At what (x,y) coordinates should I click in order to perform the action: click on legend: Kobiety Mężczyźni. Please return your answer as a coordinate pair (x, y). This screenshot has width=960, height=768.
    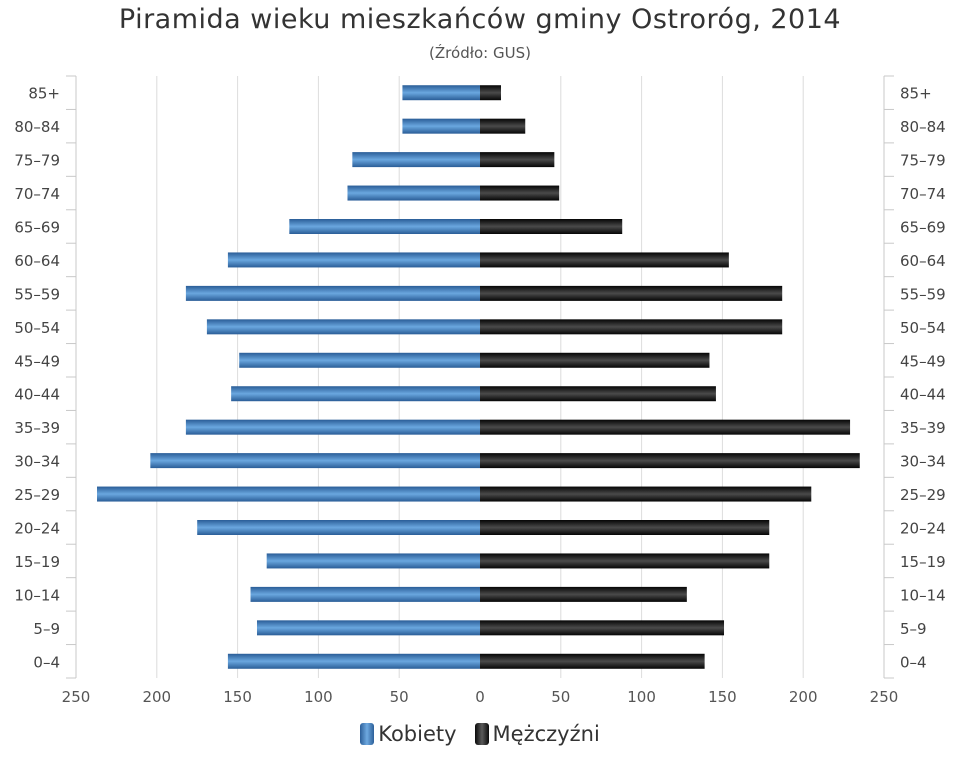
    Looking at the image, I should click on (480, 734).